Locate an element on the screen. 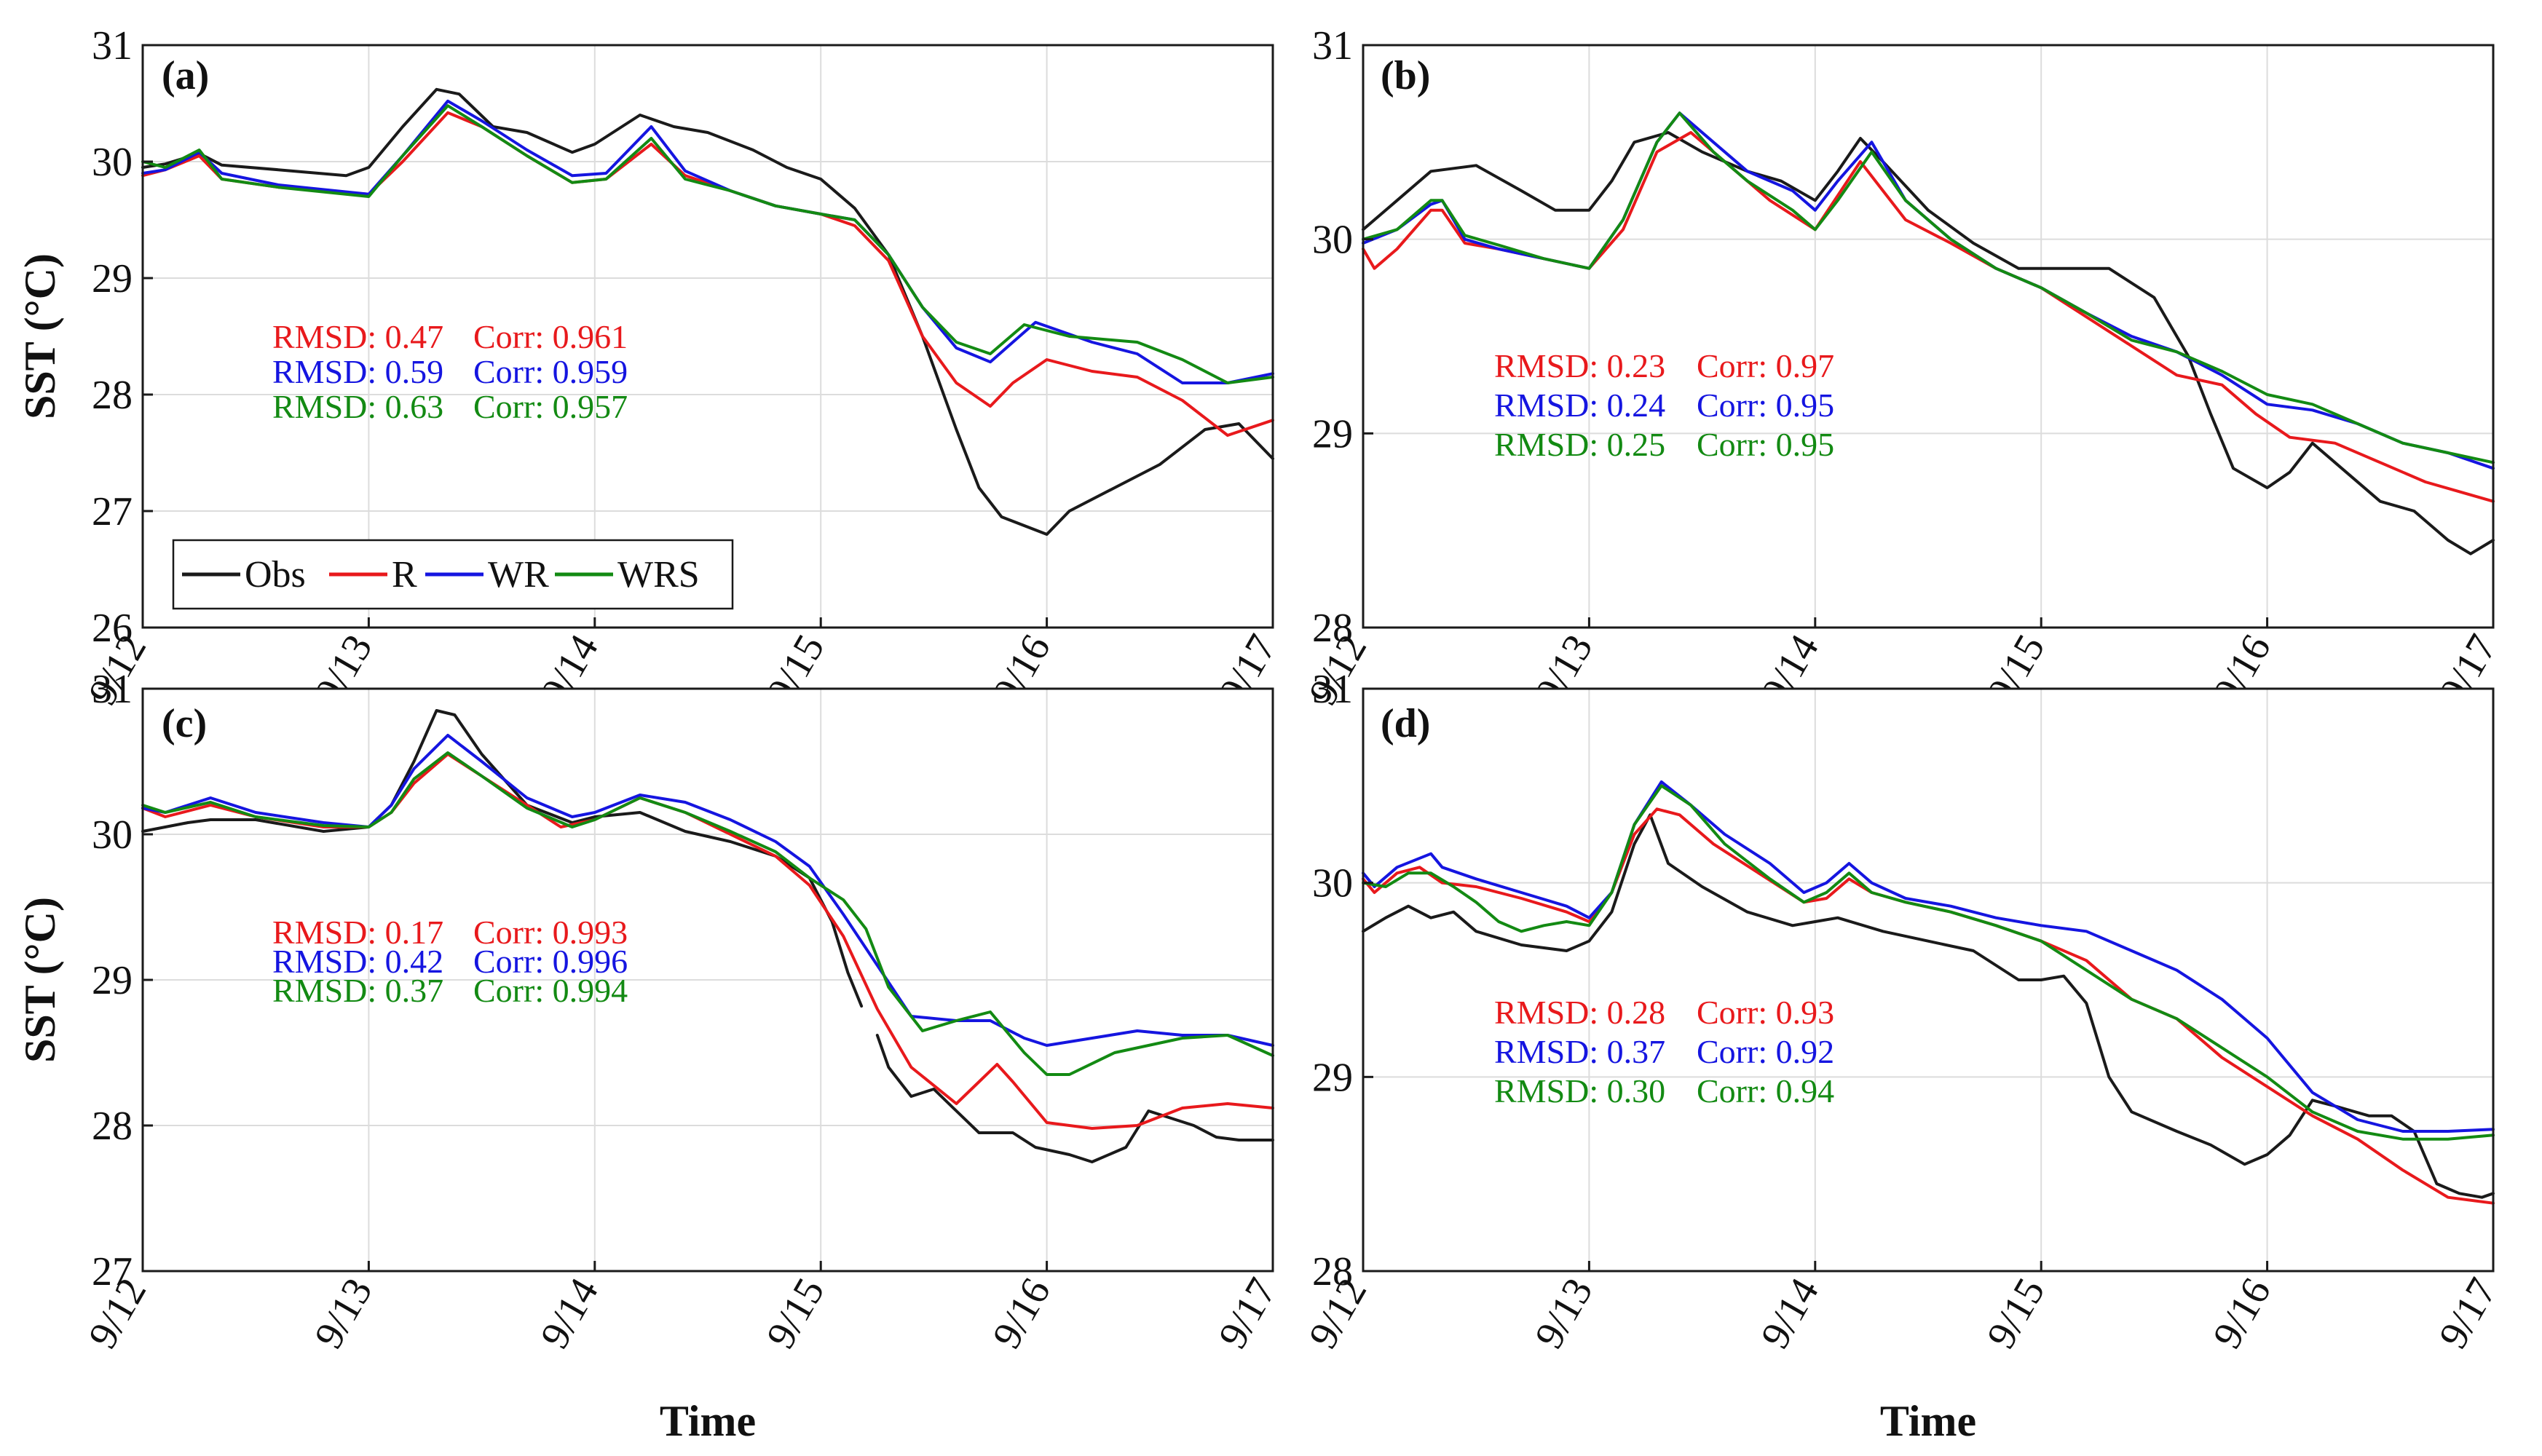 The width and height of the screenshot is (2542, 1456). y-tick-label-d-0: 28 is located at coordinates (1332, 1271).